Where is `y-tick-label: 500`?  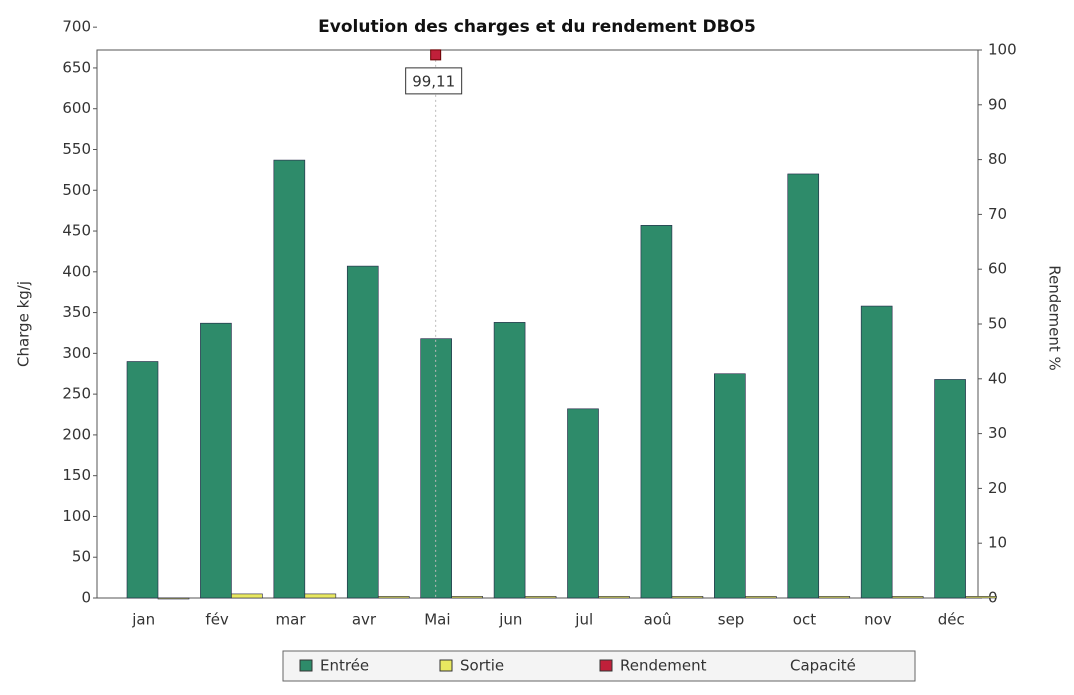 y-tick-label: 500 is located at coordinates (76, 190).